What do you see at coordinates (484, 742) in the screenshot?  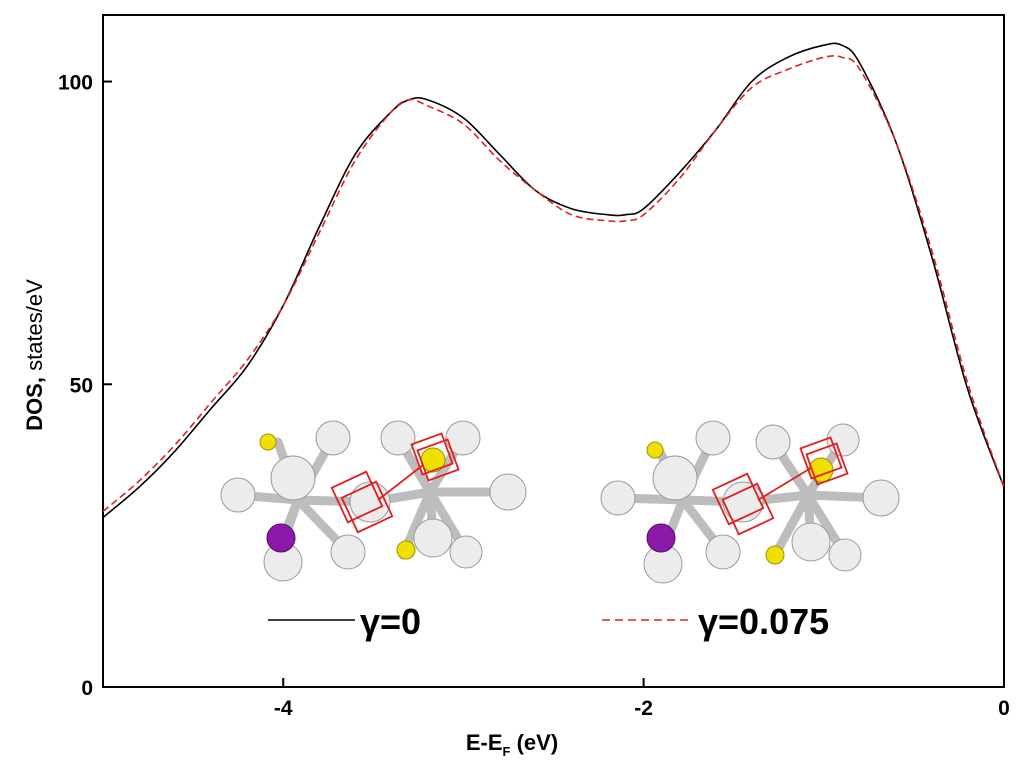 I see `x-axis-title-main: E-E` at bounding box center [484, 742].